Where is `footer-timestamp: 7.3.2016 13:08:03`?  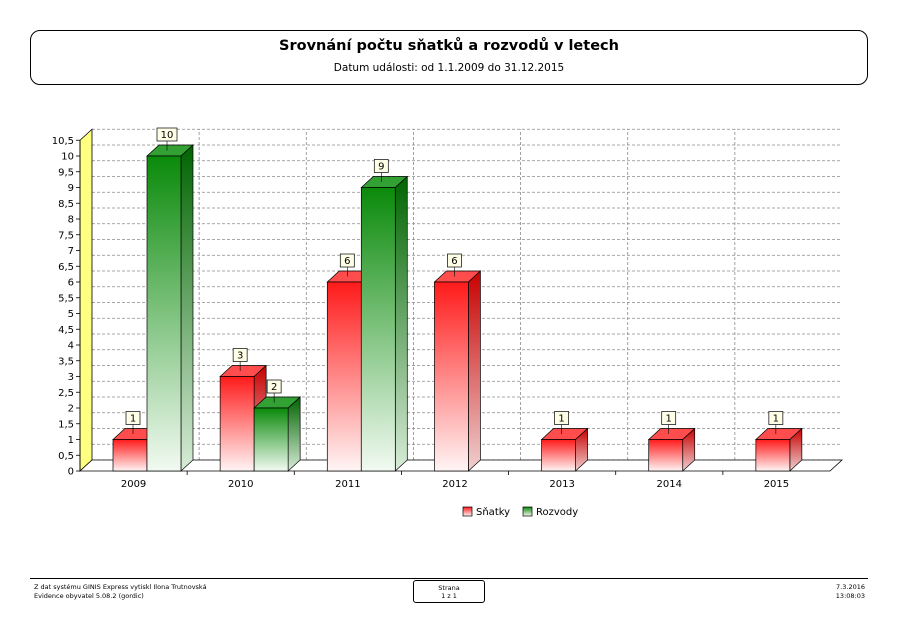 footer-timestamp: 7.3.2016 13:08:03 is located at coordinates (850, 592).